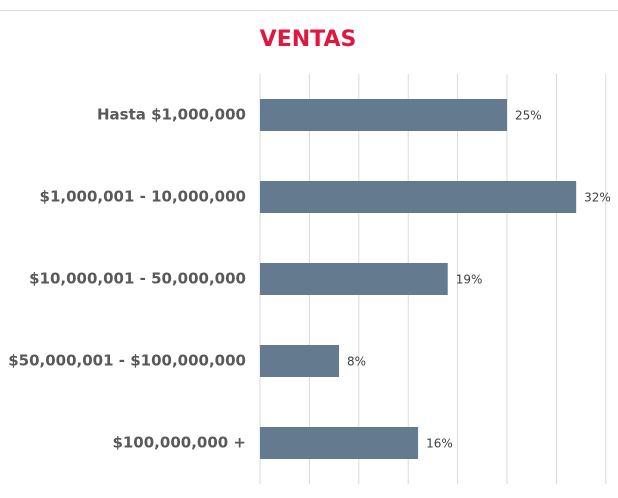  Describe the element at coordinates (356, 362) in the screenshot. I see `data-label: 8%` at that location.